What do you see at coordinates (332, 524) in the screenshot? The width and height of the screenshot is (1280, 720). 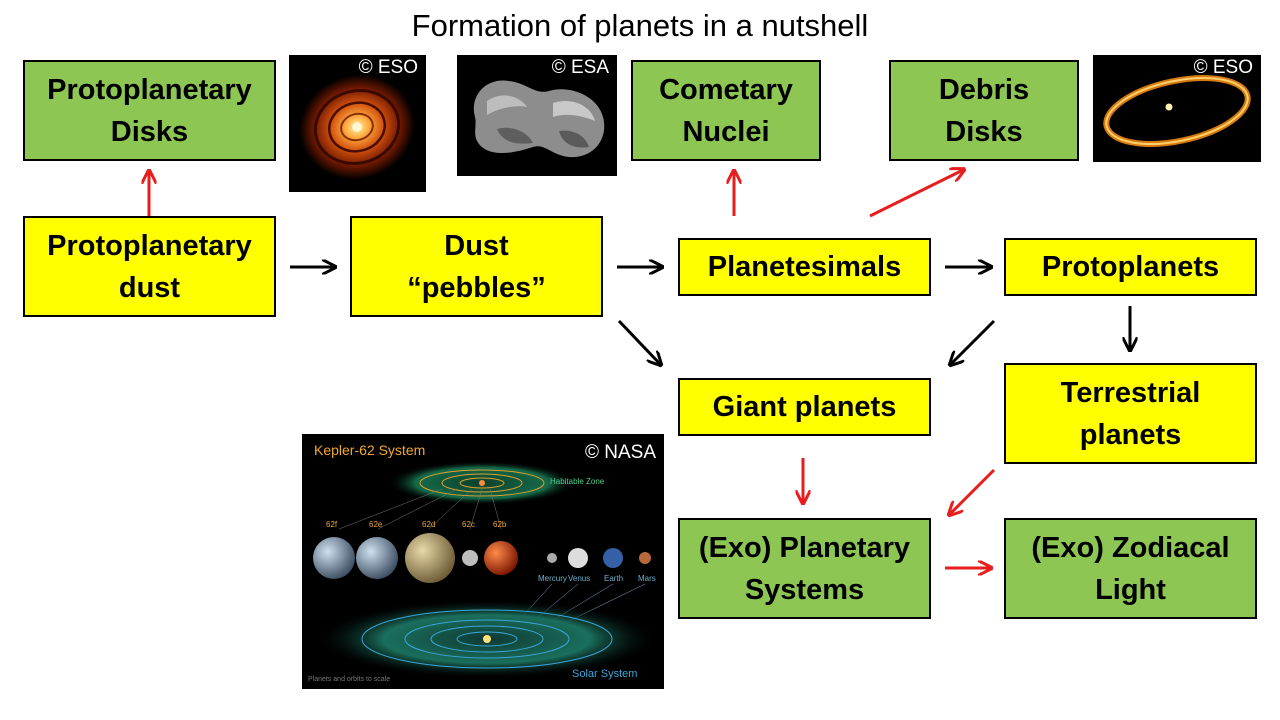 I see `kepler-62f-label: 62f` at bounding box center [332, 524].